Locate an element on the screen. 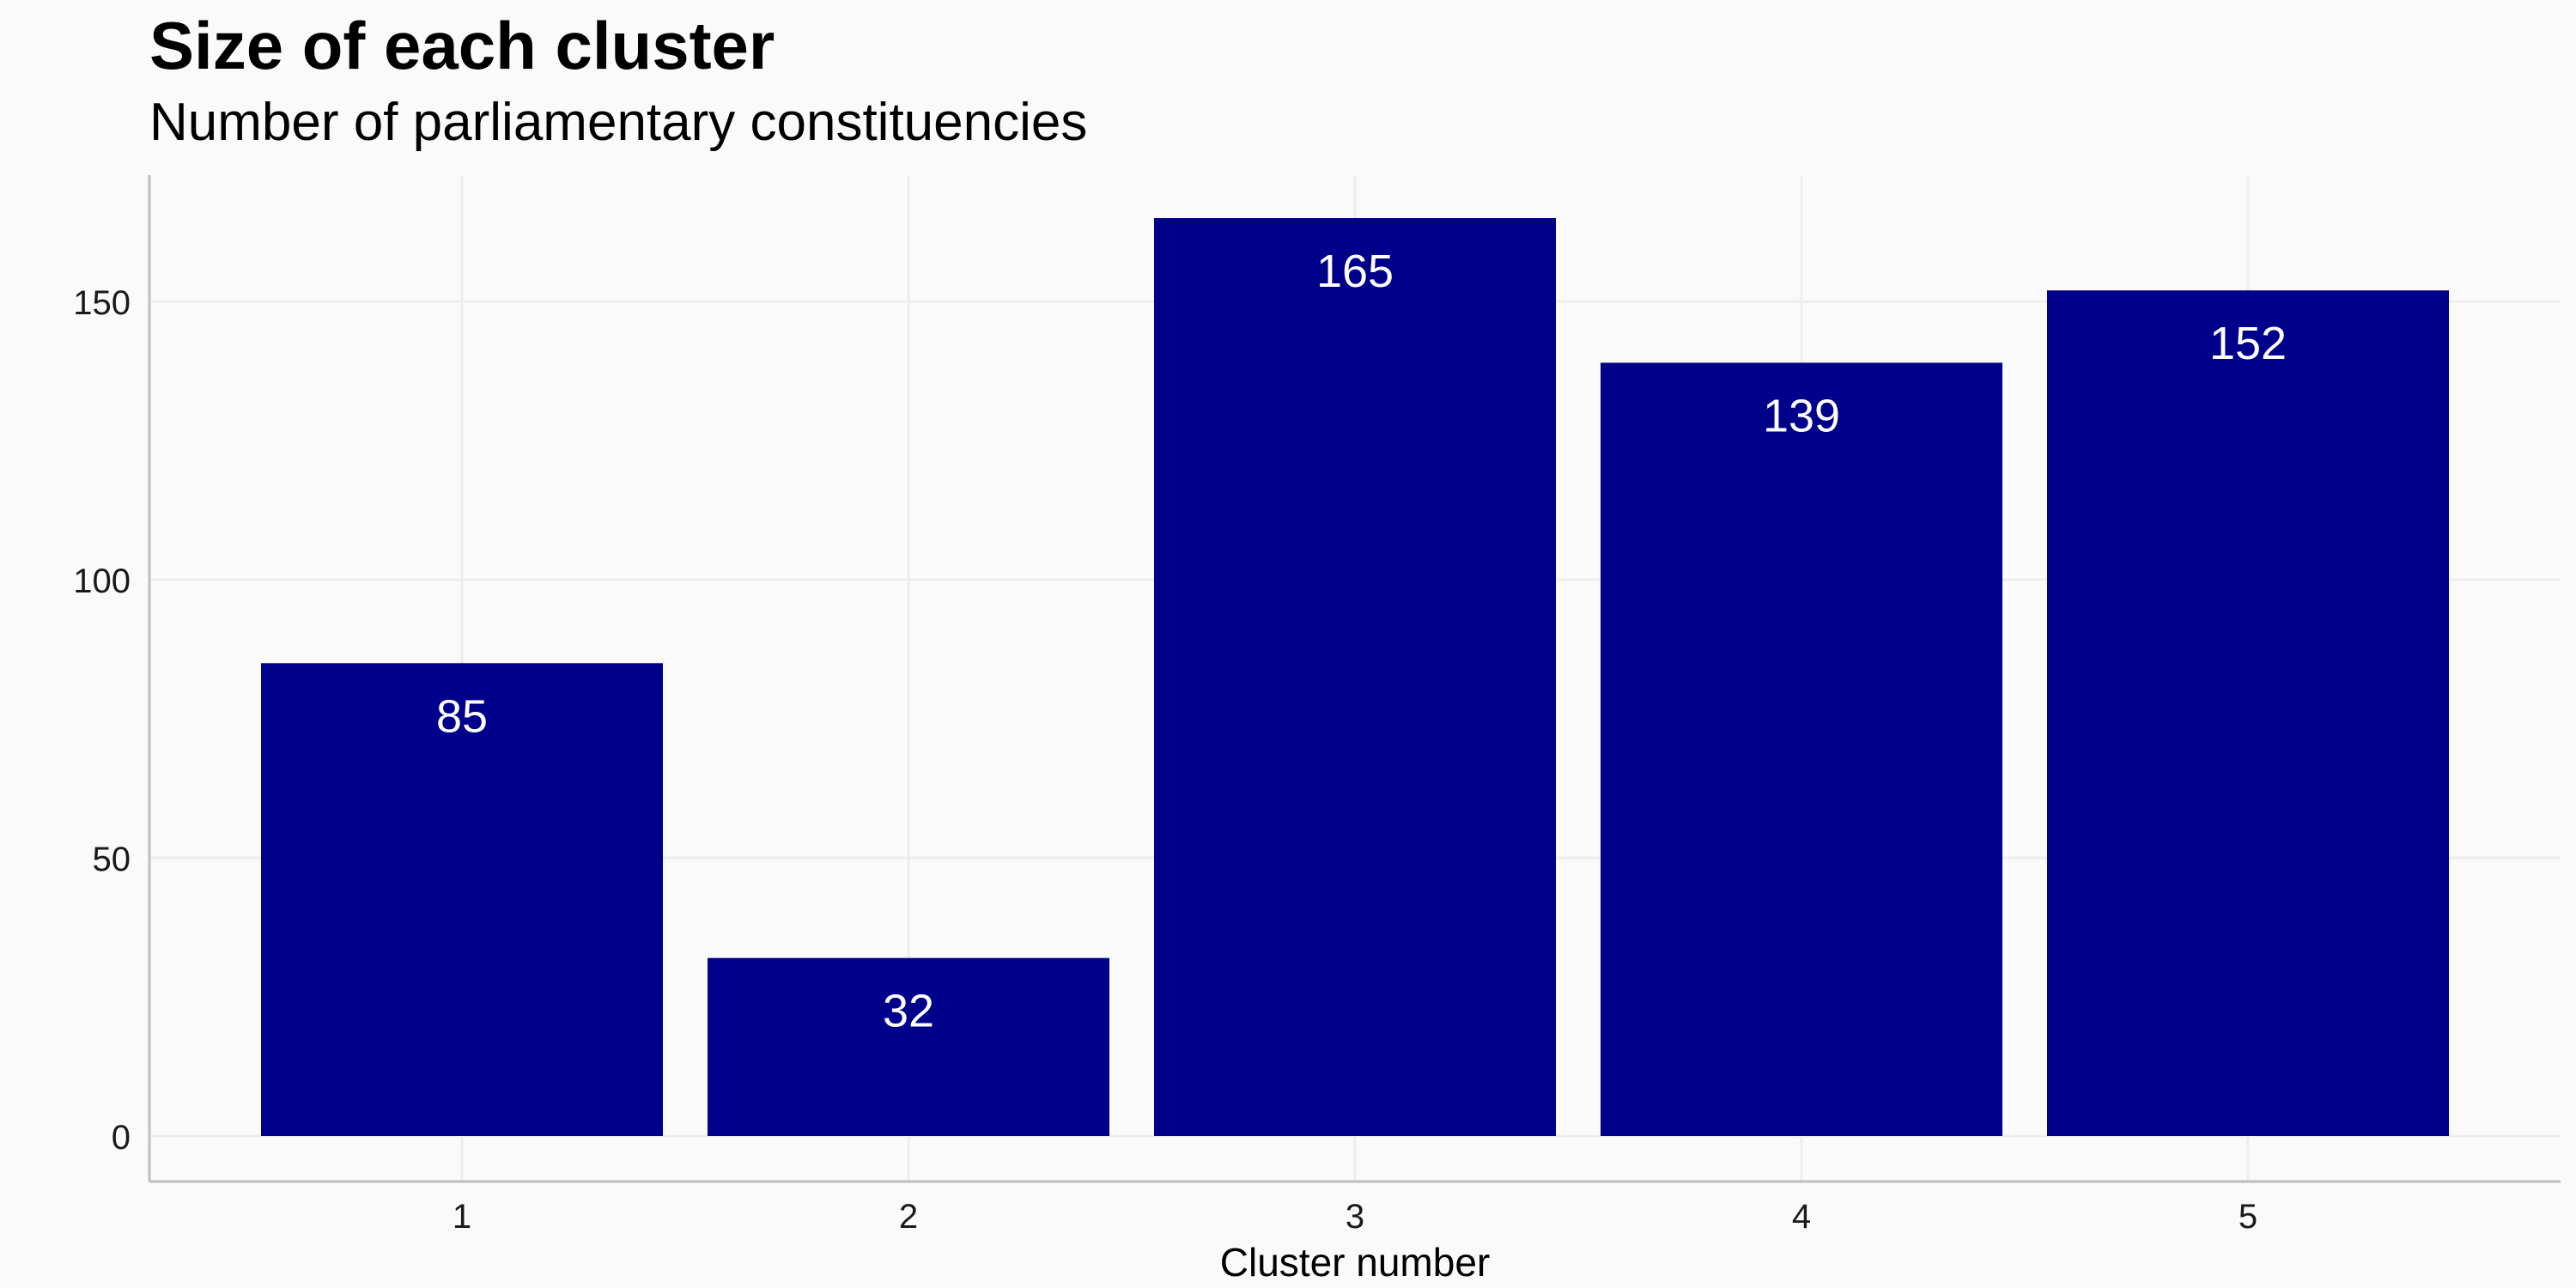  x-tick-label: 1 is located at coordinates (462, 1217).